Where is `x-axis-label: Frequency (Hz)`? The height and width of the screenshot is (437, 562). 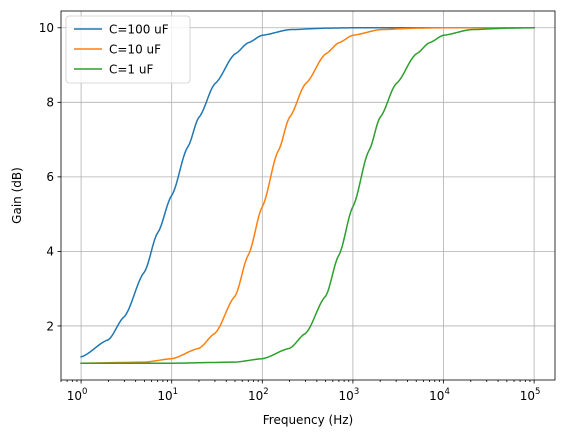
x-axis-label: Frequency (Hz) is located at coordinates (308, 420).